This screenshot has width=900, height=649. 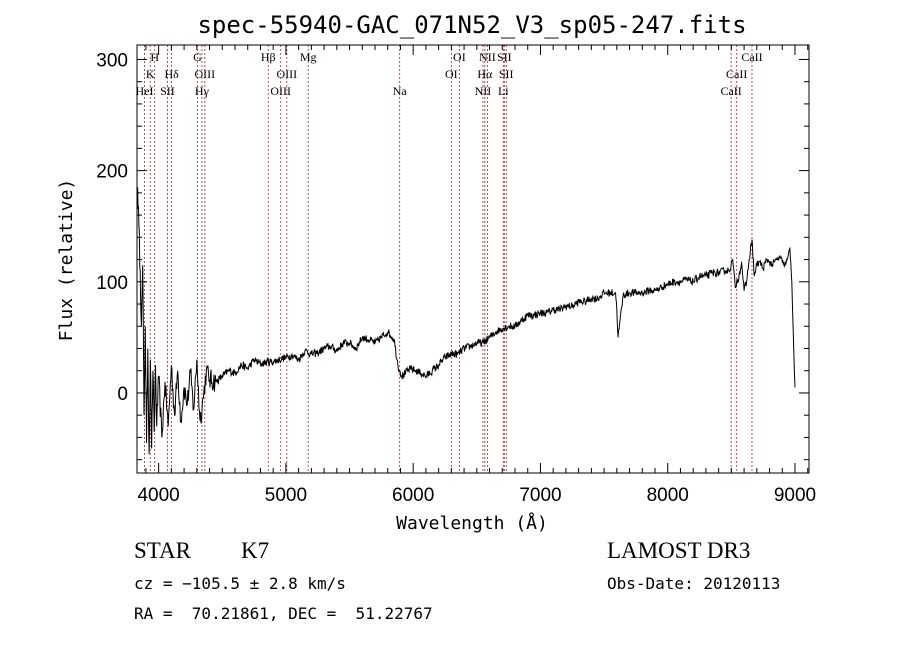 What do you see at coordinates (413, 495) in the screenshot?
I see `x-tick-label: 6000` at bounding box center [413, 495].